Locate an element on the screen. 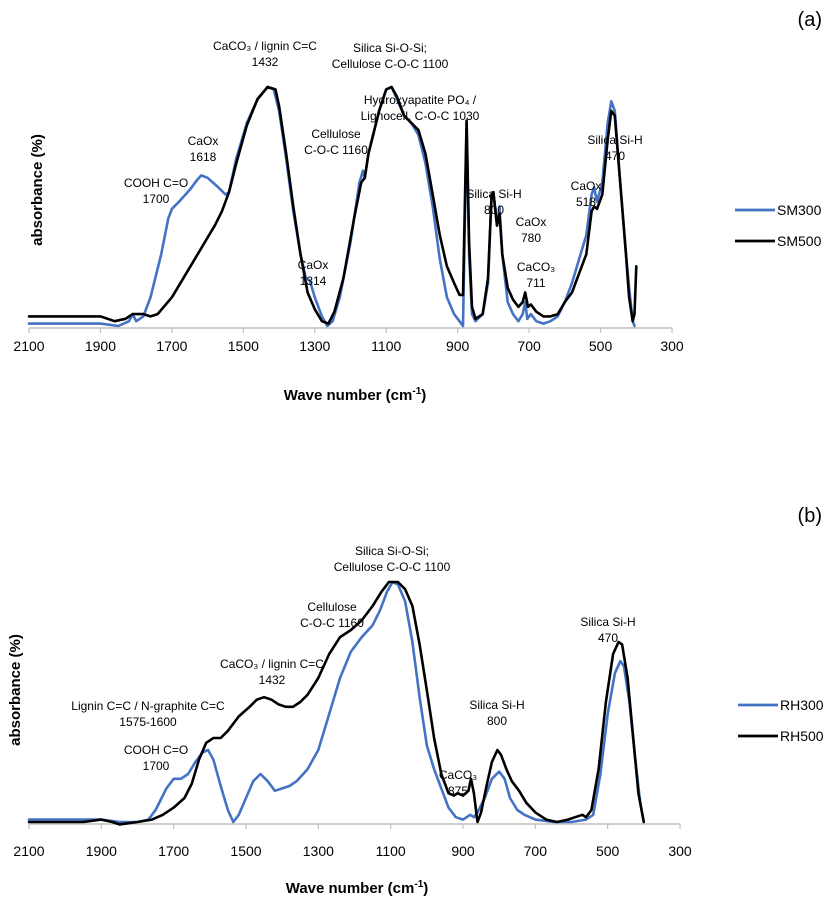 The width and height of the screenshot is (838, 905). peak-annotation: CaOx 518 is located at coordinates (586, 194).